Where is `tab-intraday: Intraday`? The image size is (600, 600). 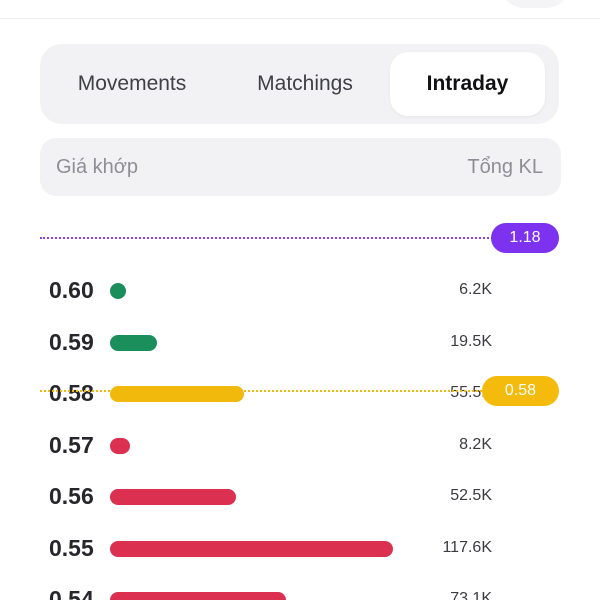
tab-intraday: Intraday is located at coordinates (467, 84).